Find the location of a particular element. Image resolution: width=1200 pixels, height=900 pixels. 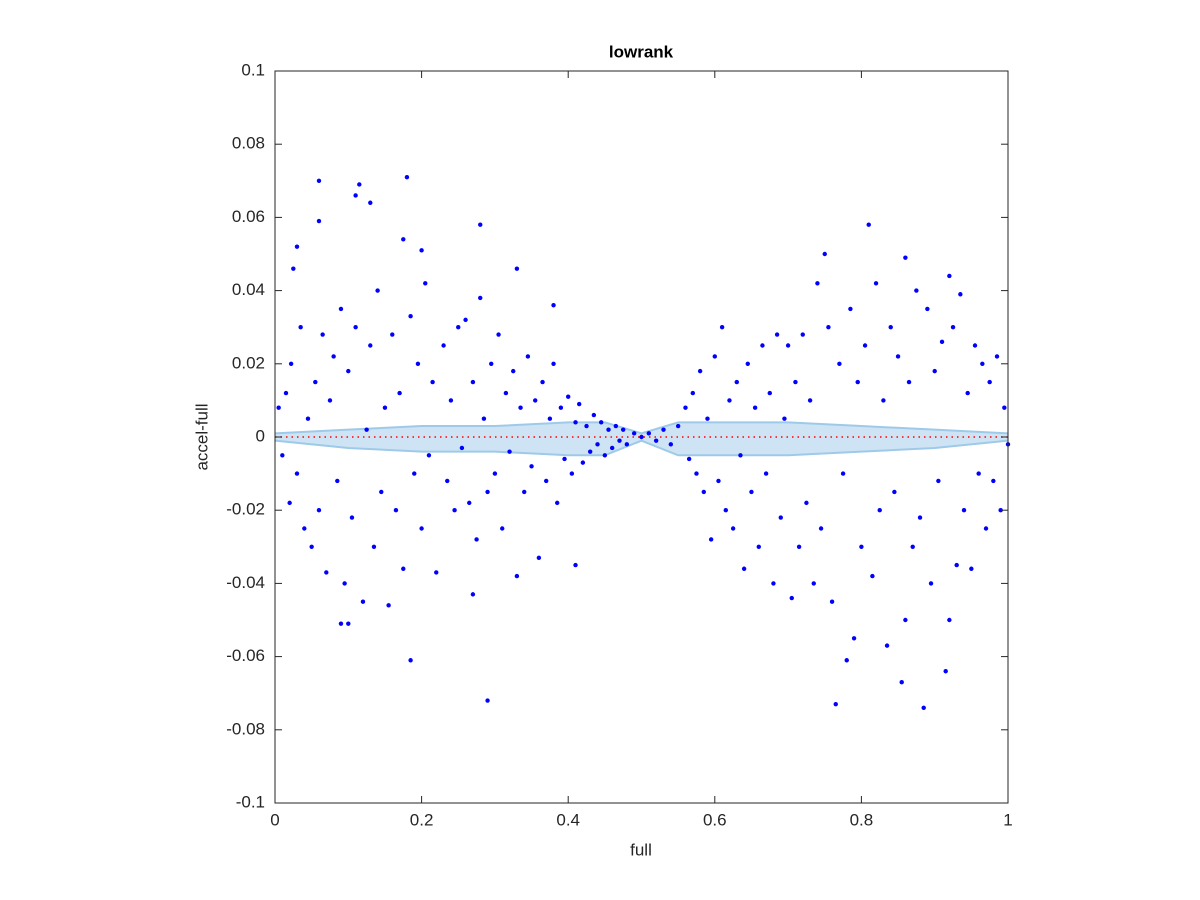

y-tick-label: 0.02 is located at coordinates (248, 362).